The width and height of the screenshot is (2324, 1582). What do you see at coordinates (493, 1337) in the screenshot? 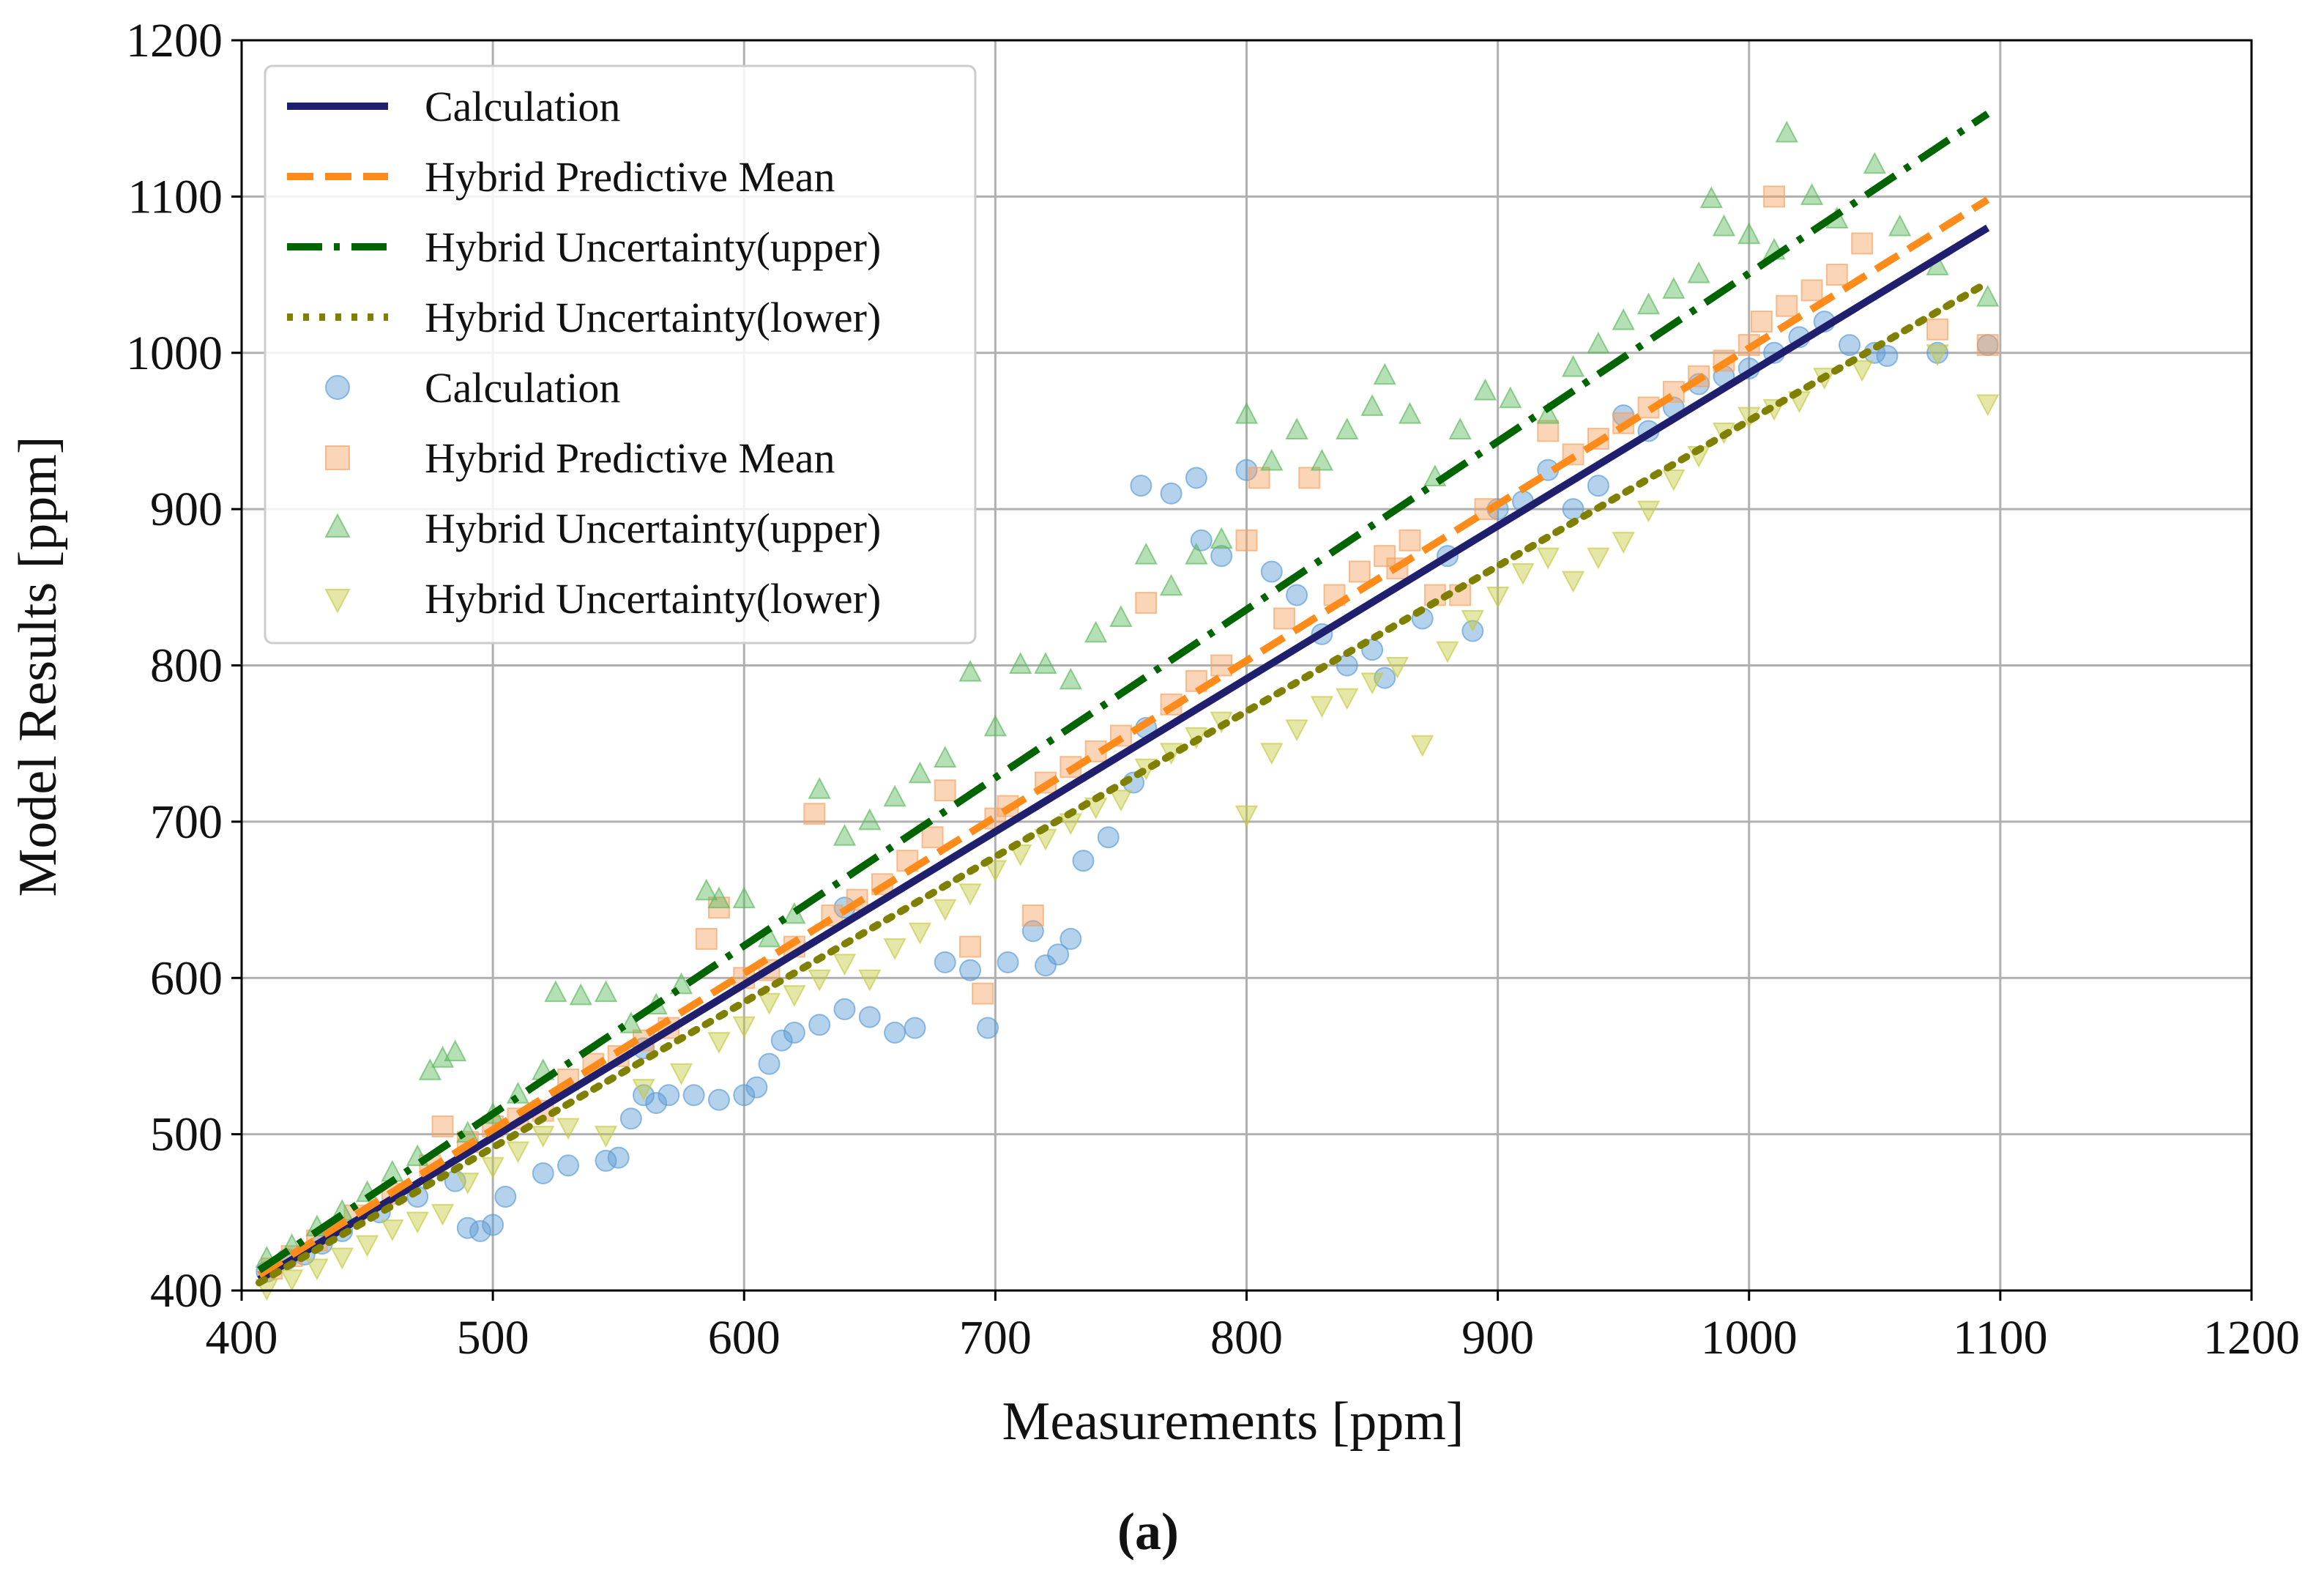
I see `x-tick-label: 500` at bounding box center [493, 1337].